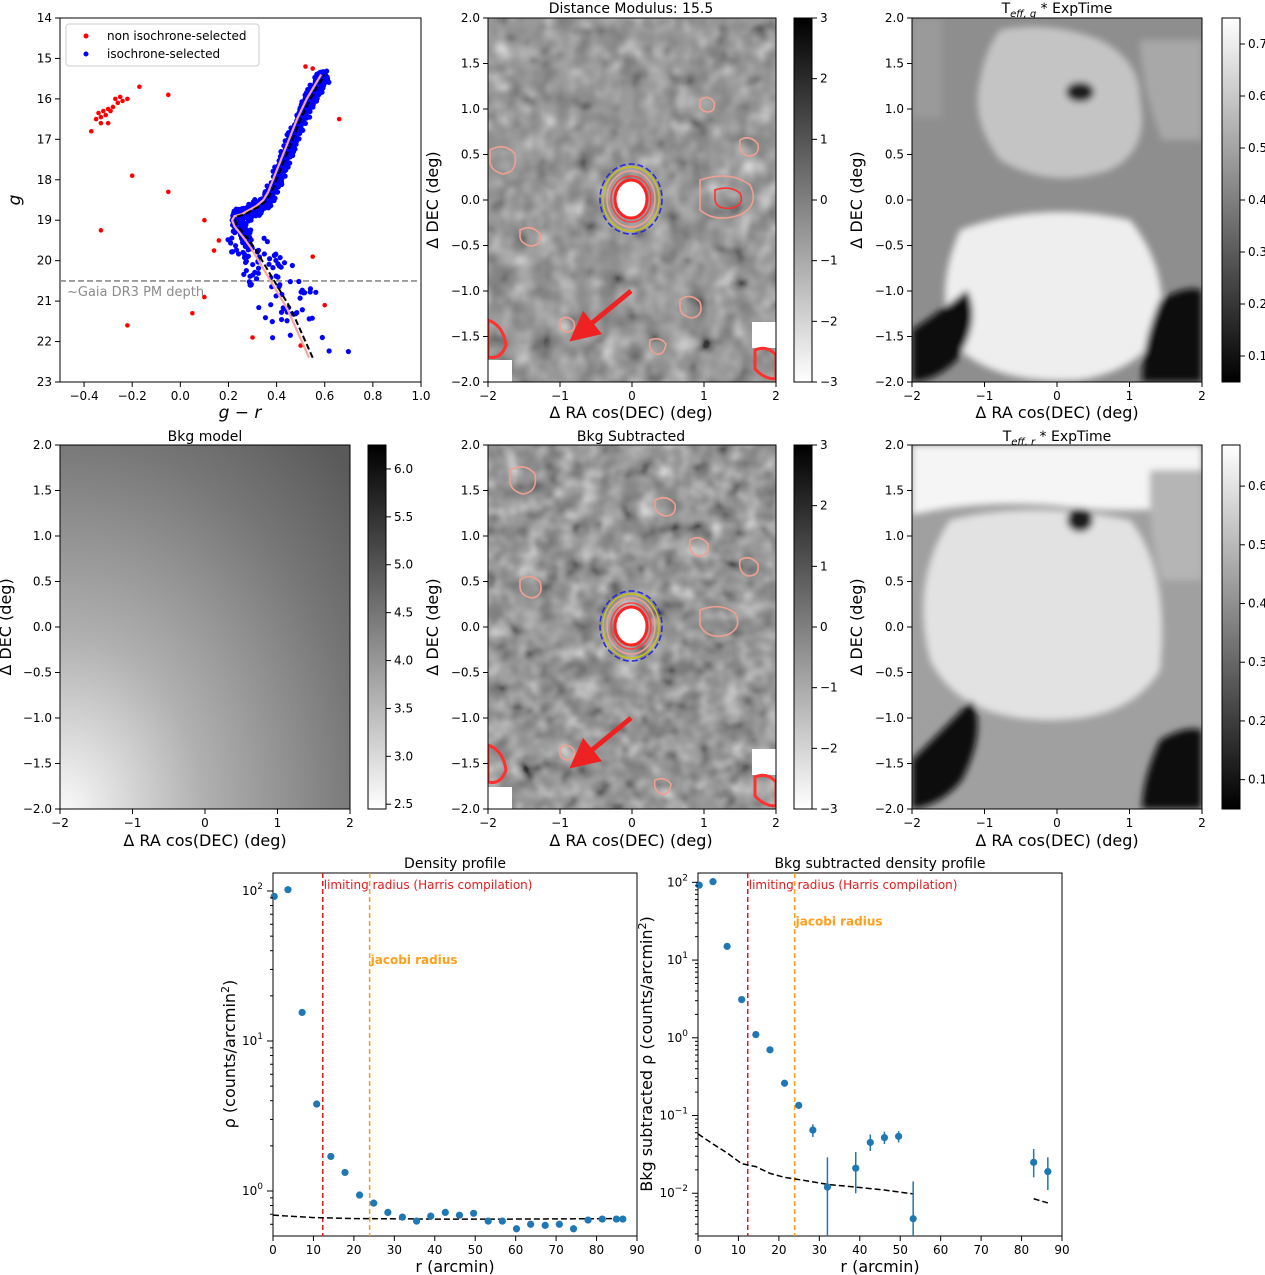  I want to click on y-tick-label: 1.5, so click(894, 491).